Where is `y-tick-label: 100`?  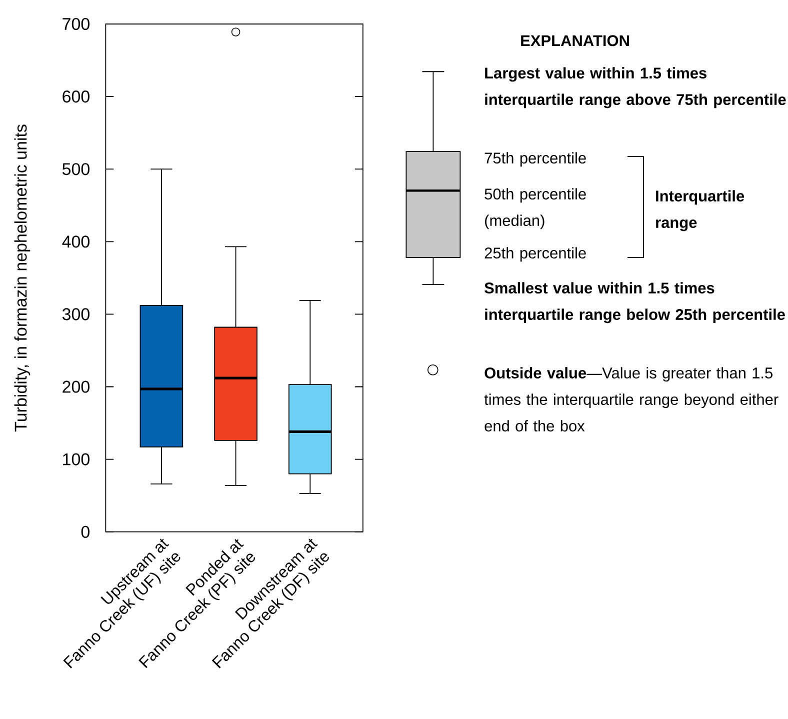
y-tick-label: 100 is located at coordinates (76, 459).